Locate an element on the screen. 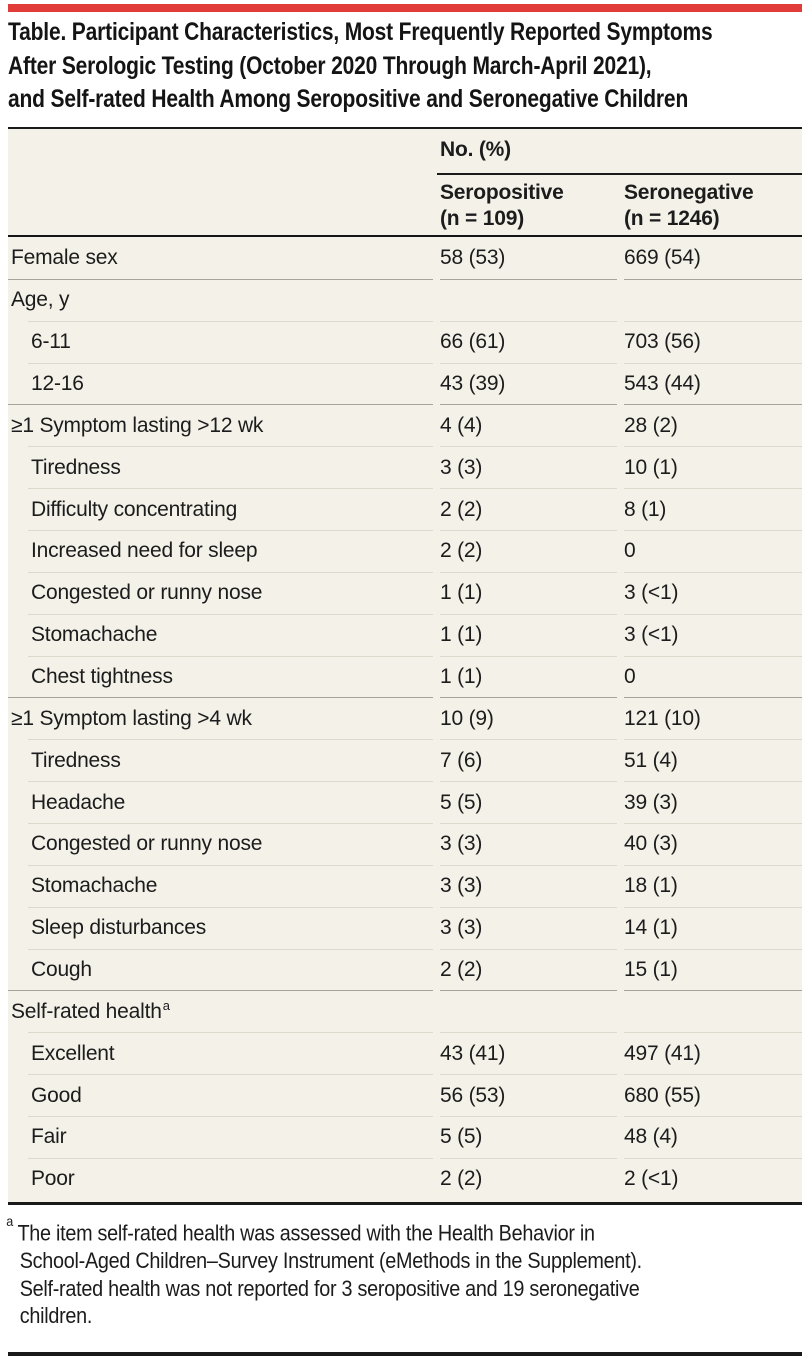  seronegative-value: 28 (2) is located at coordinates (713, 425).